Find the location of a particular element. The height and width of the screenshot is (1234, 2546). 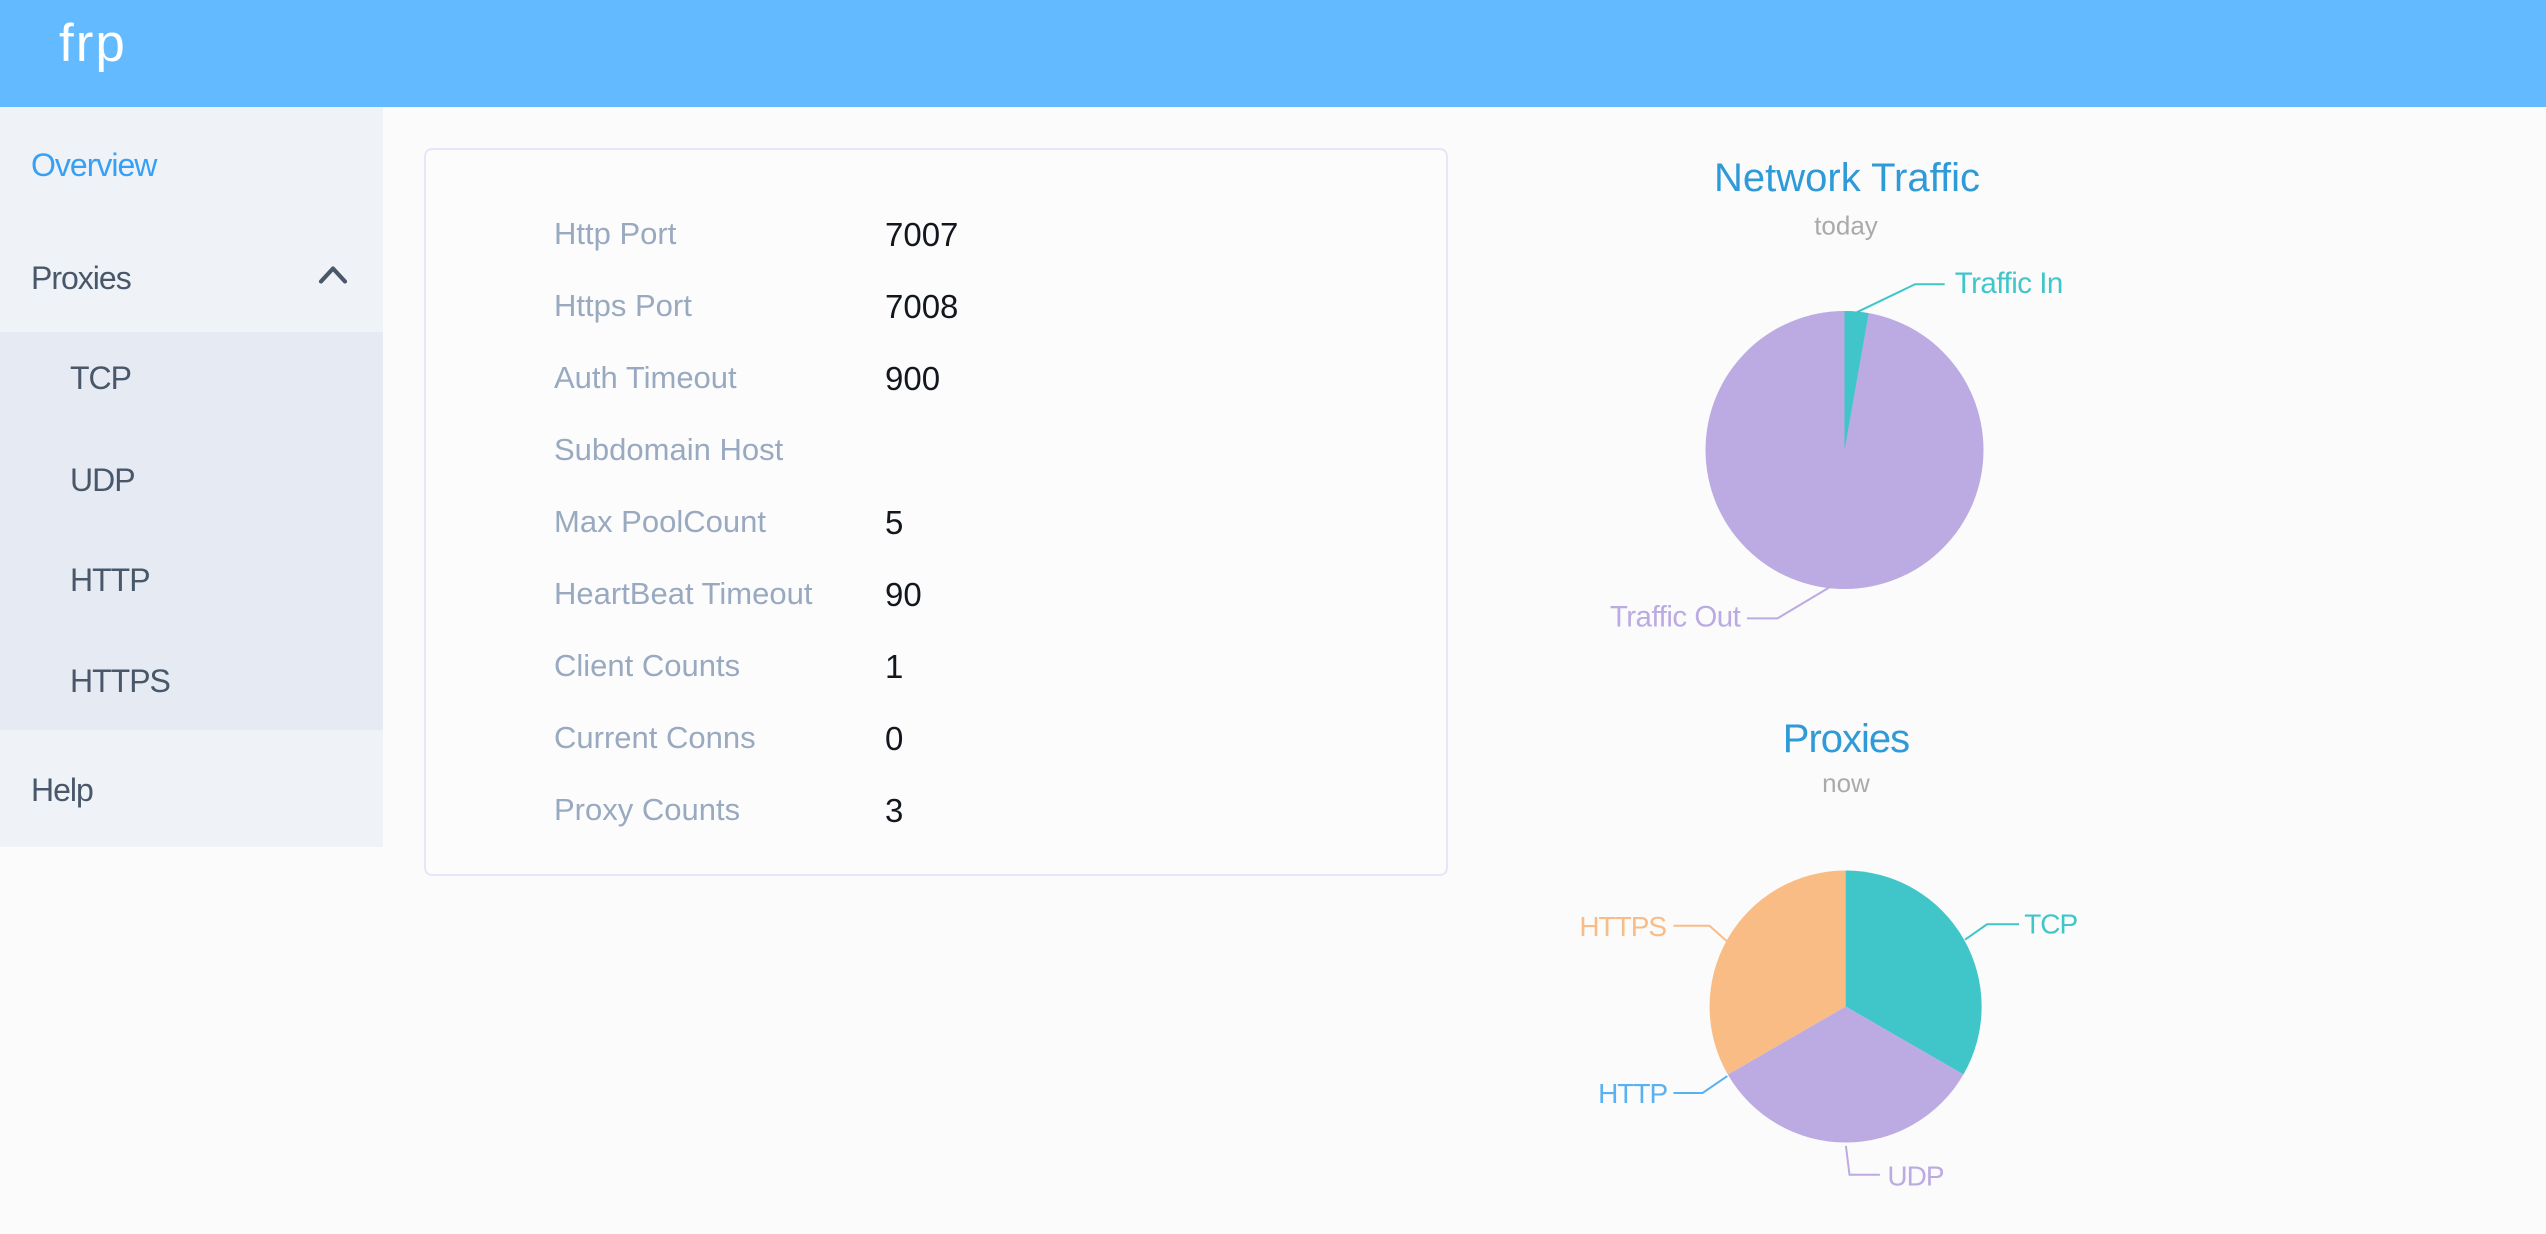

svg-text: UDP is located at coordinates (1915, 1176).